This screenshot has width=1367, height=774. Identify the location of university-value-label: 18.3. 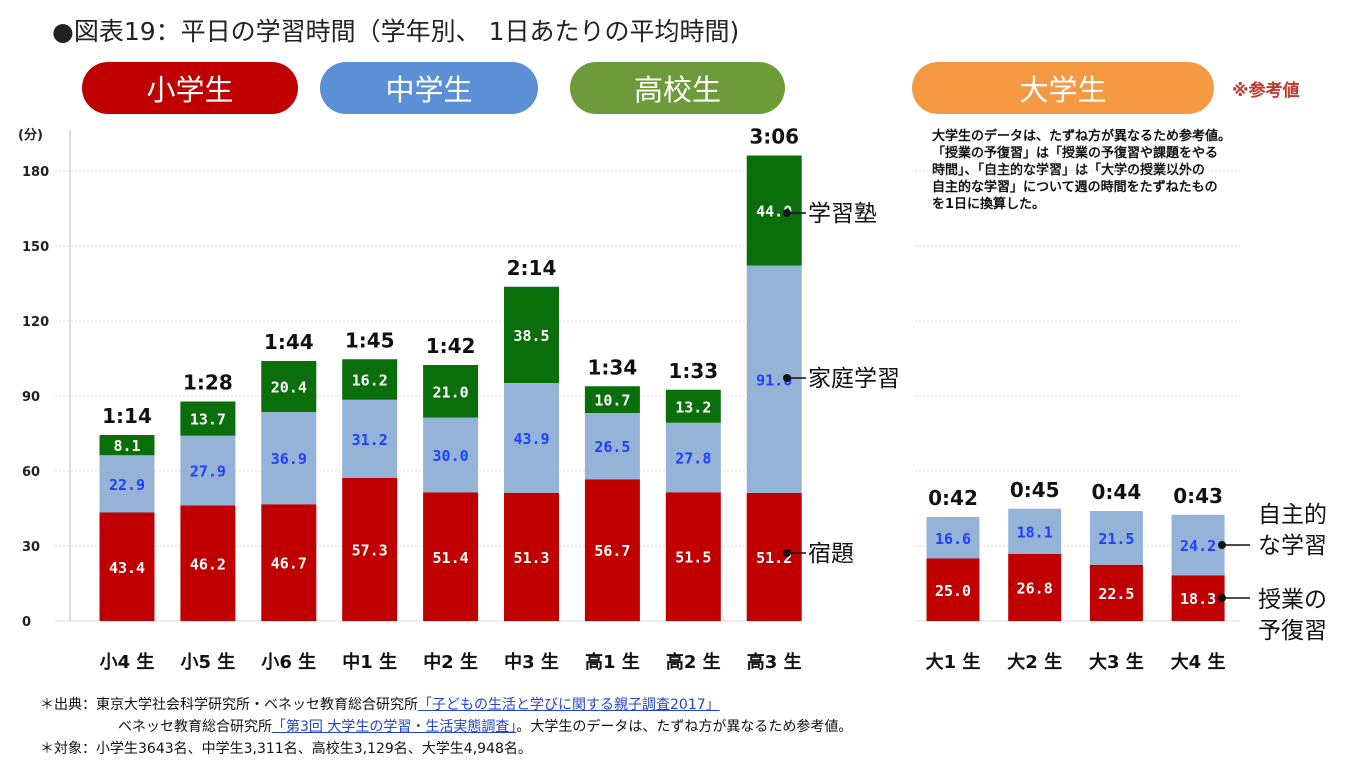
(1198, 599).